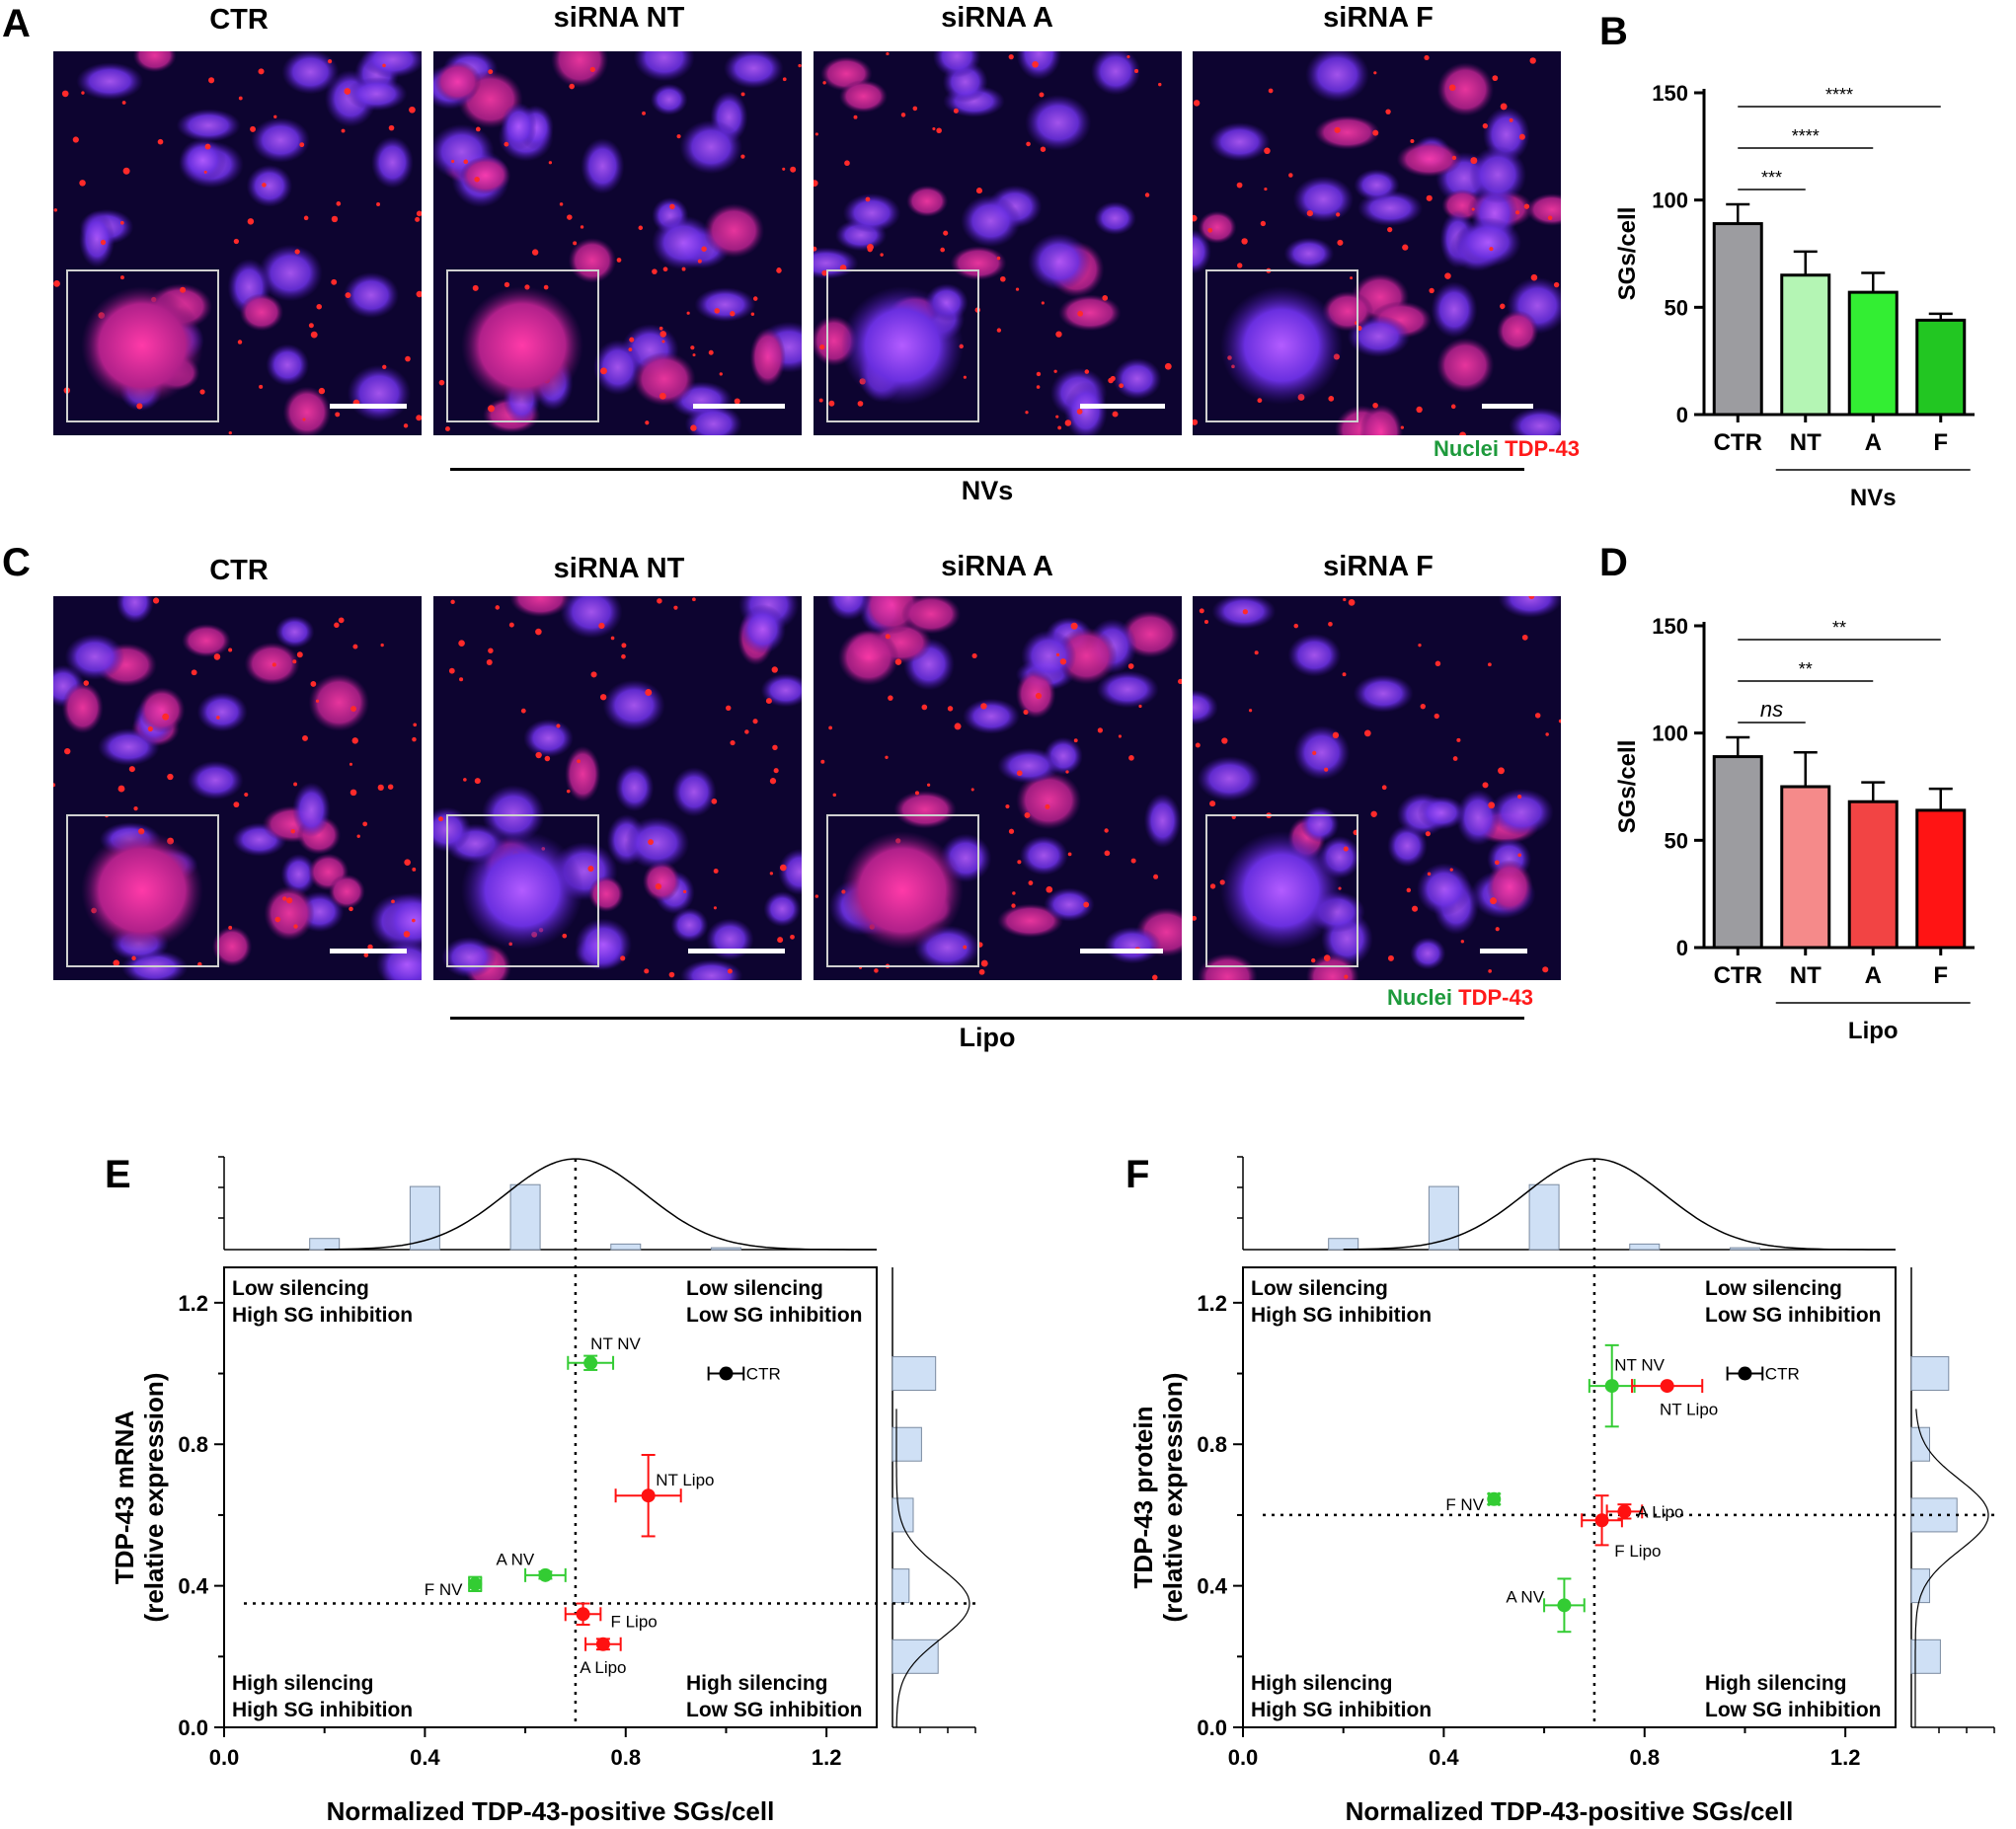 The height and width of the screenshot is (1829, 2016). I want to click on quadrant-label-br: High silencing, so click(1776, 1683).